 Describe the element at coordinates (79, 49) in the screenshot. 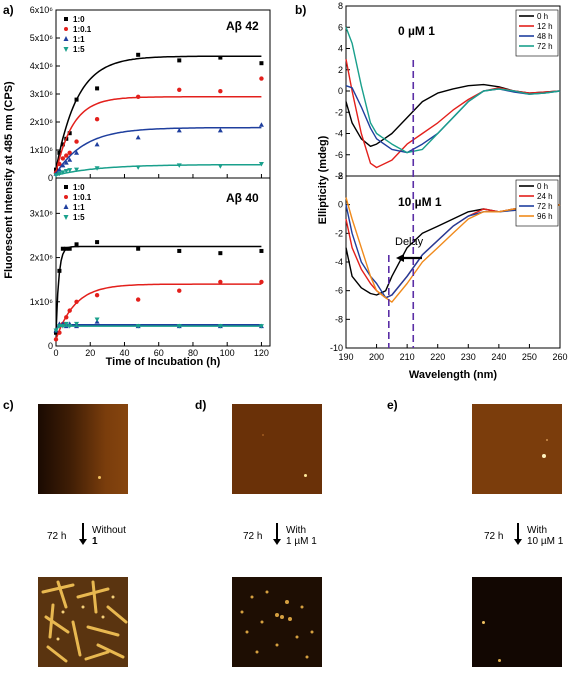

I see `legend-label: 1:5` at that location.